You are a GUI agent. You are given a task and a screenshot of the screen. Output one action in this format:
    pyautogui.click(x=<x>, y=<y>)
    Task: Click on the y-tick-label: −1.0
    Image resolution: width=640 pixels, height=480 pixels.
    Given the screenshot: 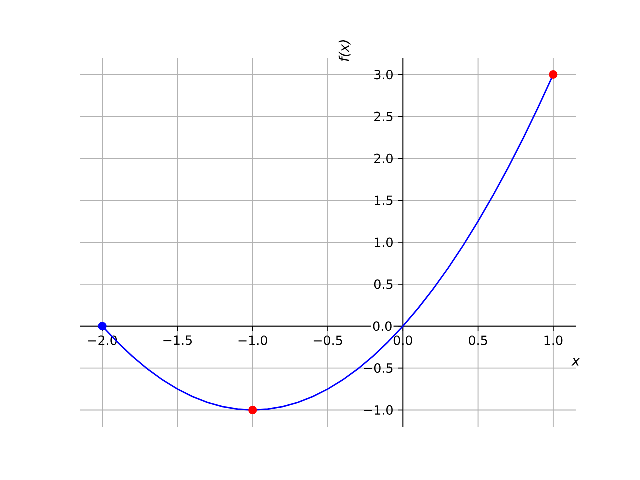 What is the action you would take?
    pyautogui.click(x=378, y=410)
    